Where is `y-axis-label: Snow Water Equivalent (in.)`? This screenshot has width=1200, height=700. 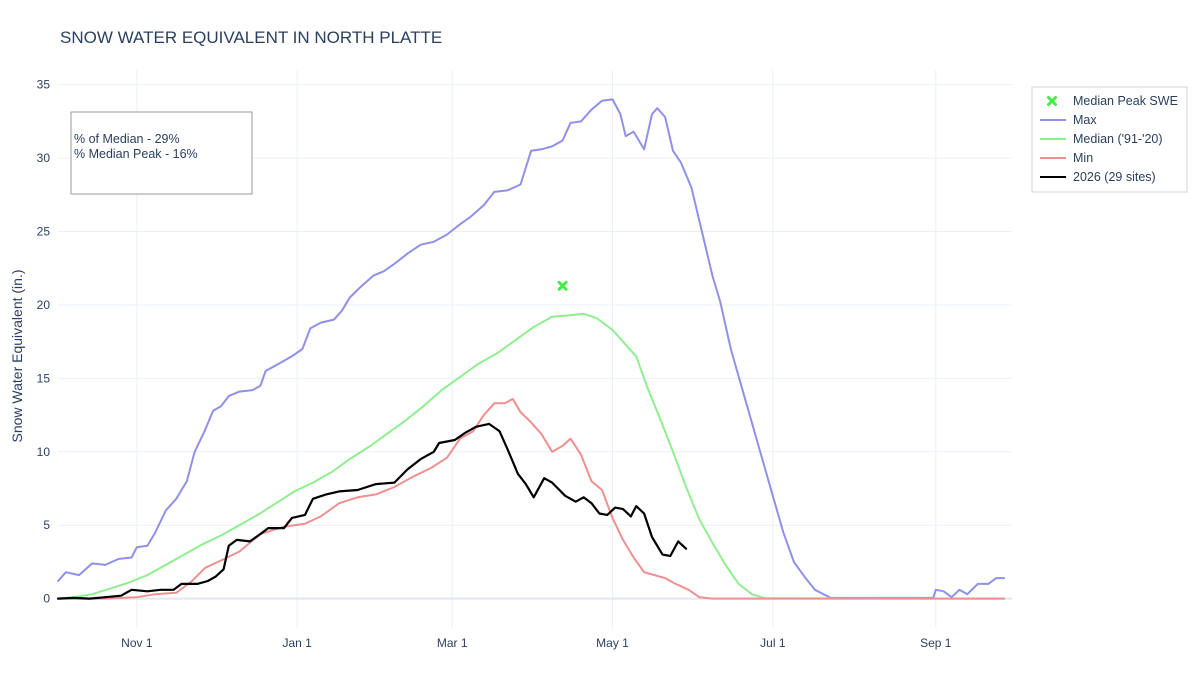 y-axis-label: Snow Water Equivalent (in.) is located at coordinates (17, 356).